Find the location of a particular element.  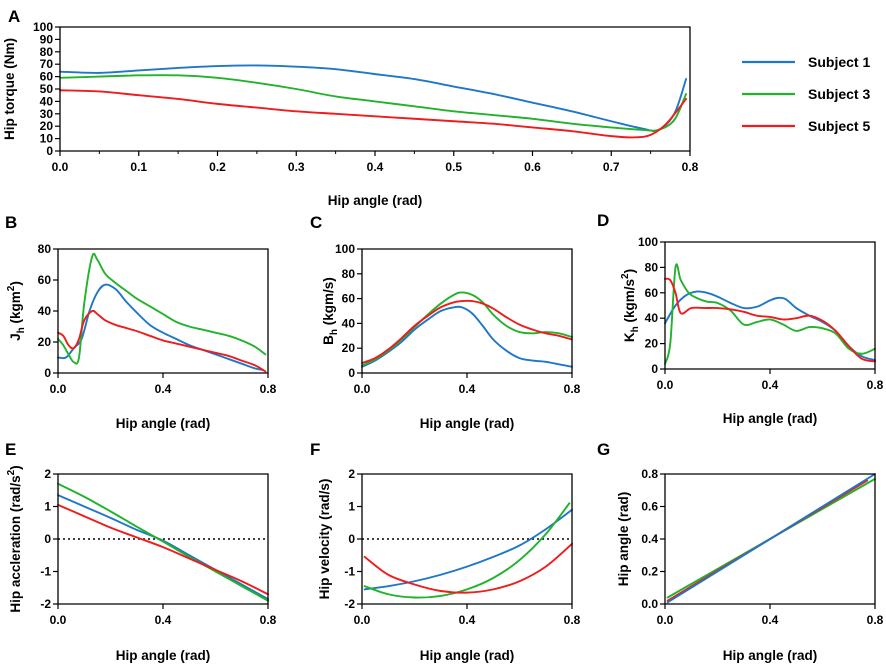

y-axis-label: Hip velocity (rad/s) is located at coordinates (324, 539).